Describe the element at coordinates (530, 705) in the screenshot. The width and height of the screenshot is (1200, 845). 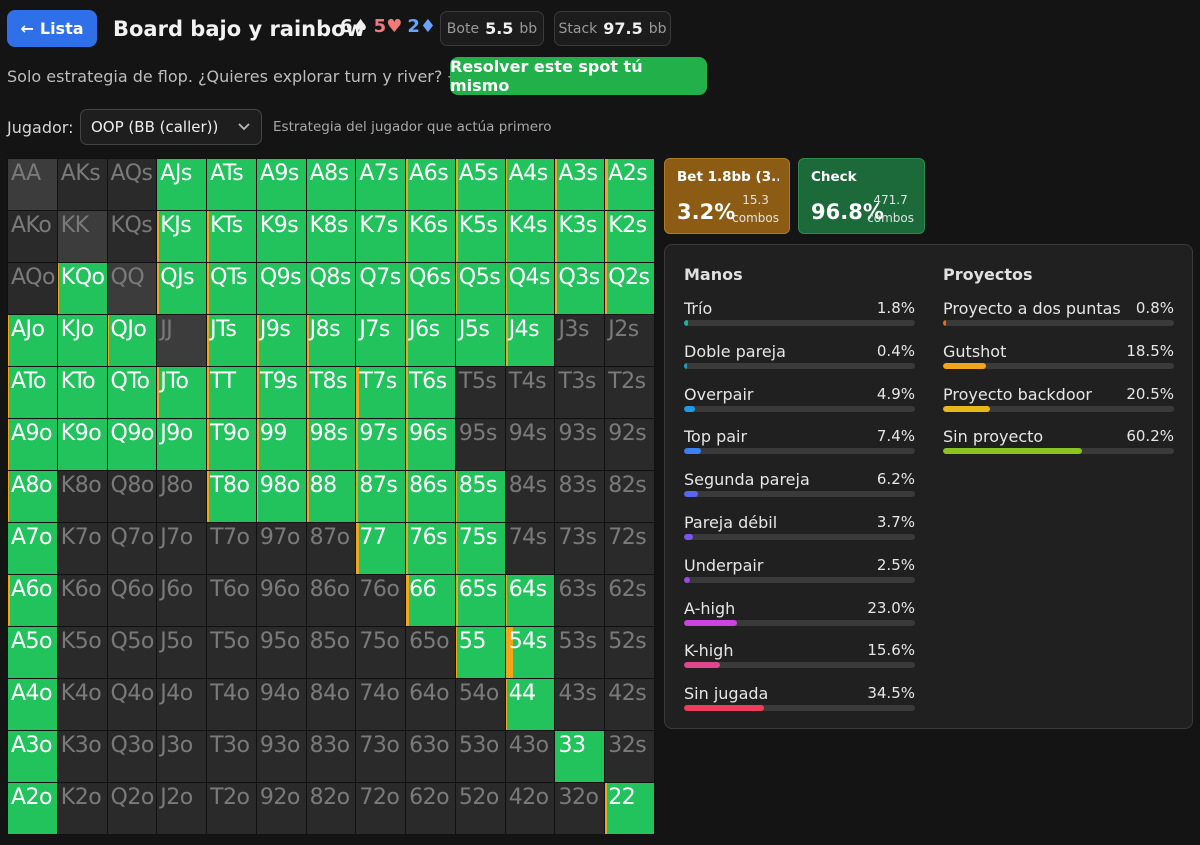
I see `hand-cell: 44` at that location.